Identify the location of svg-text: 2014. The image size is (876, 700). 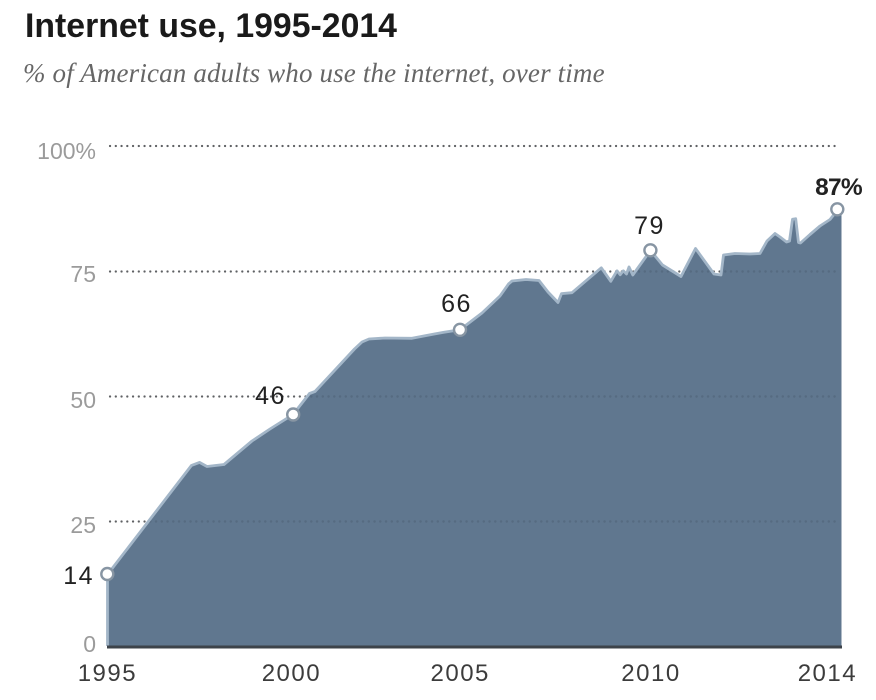
(827, 673).